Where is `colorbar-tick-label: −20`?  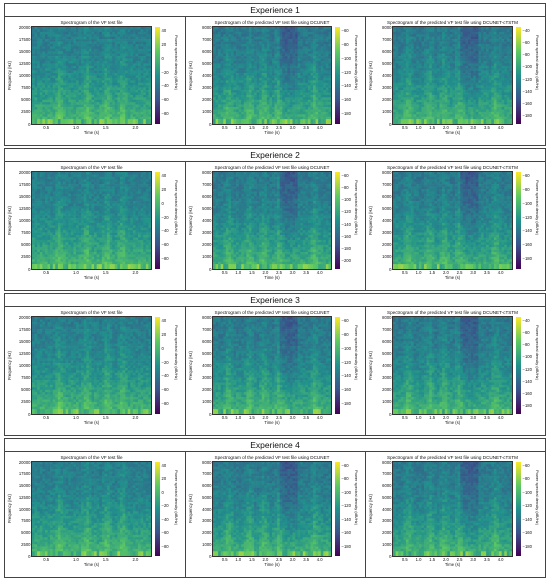
colorbar-tick-label: −20 is located at coordinates (165, 362).